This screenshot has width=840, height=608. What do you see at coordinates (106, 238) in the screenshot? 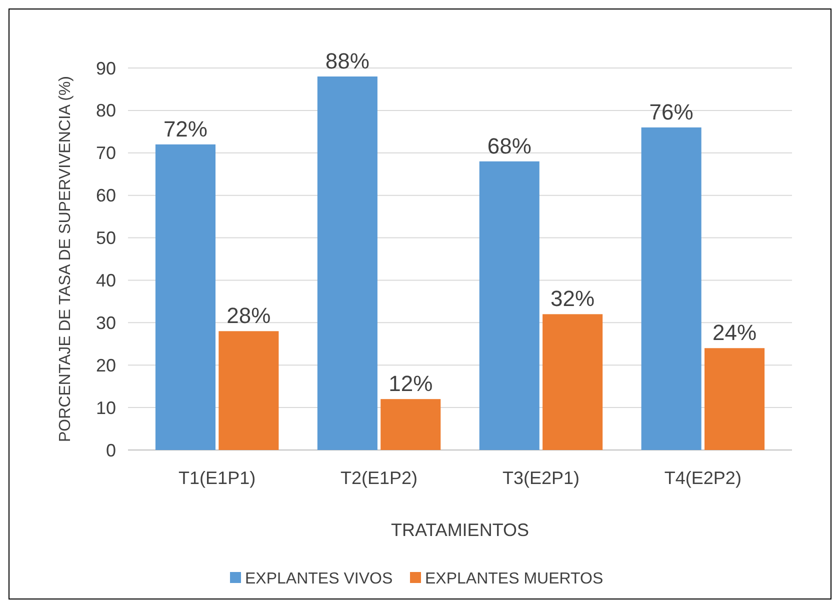
I see `y-tick-label: 50` at bounding box center [106, 238].